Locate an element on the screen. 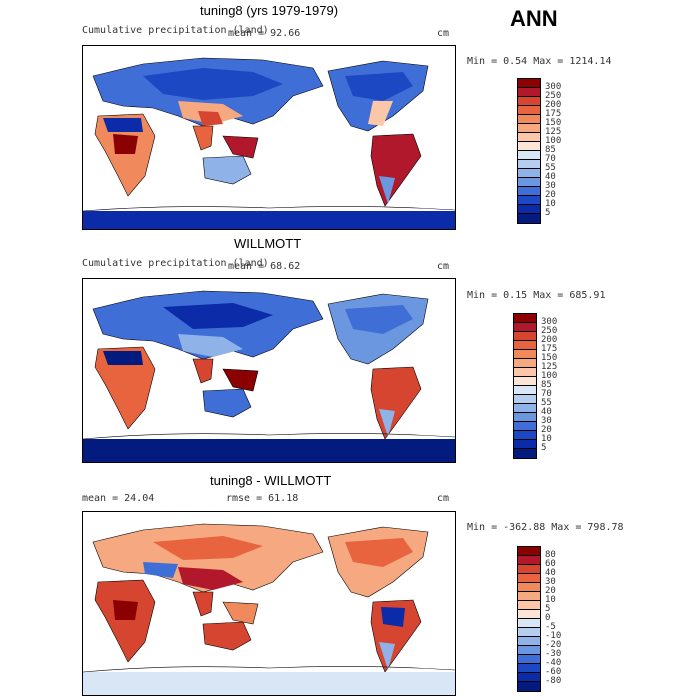 The height and width of the screenshot is (700, 700). panel-1-colorbar-label: 150 is located at coordinates (553, 123).